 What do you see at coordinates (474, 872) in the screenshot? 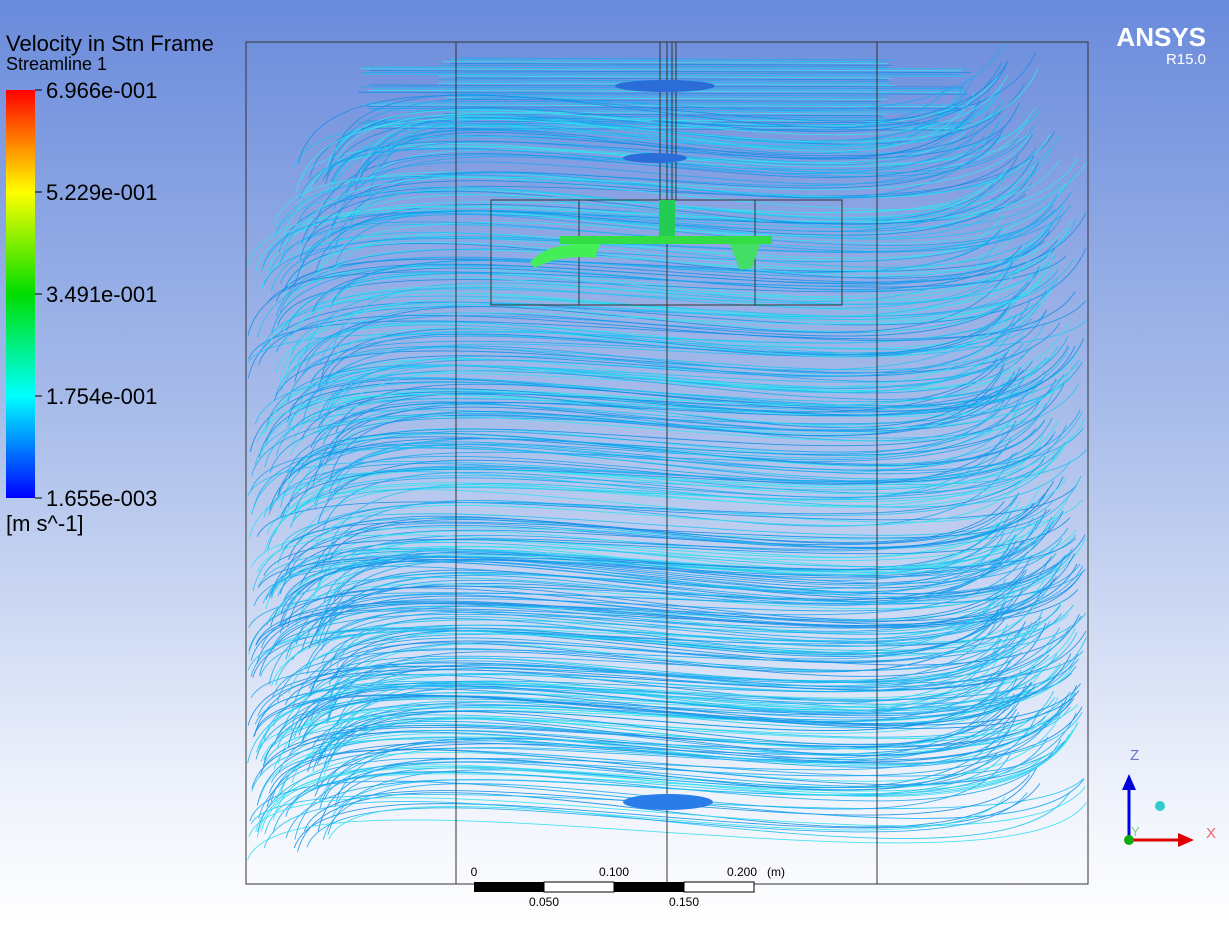
I see `scale-label: 0` at bounding box center [474, 872].